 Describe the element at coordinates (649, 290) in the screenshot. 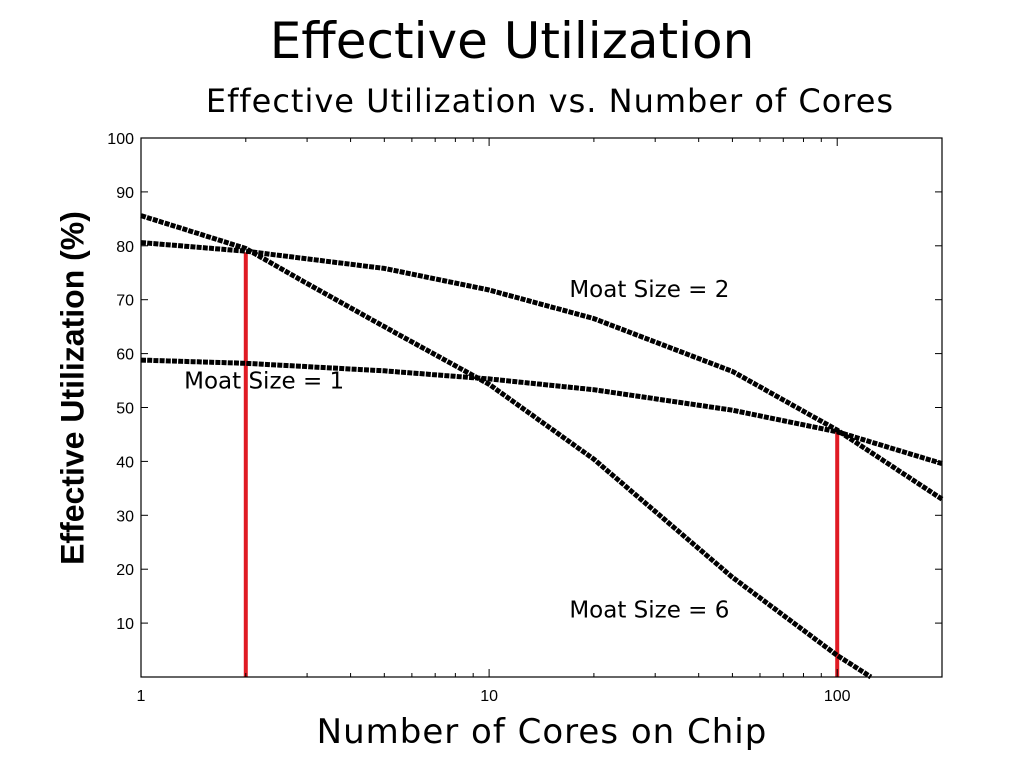

I see `annotation-moat-size-2: Moat Size = 2` at that location.